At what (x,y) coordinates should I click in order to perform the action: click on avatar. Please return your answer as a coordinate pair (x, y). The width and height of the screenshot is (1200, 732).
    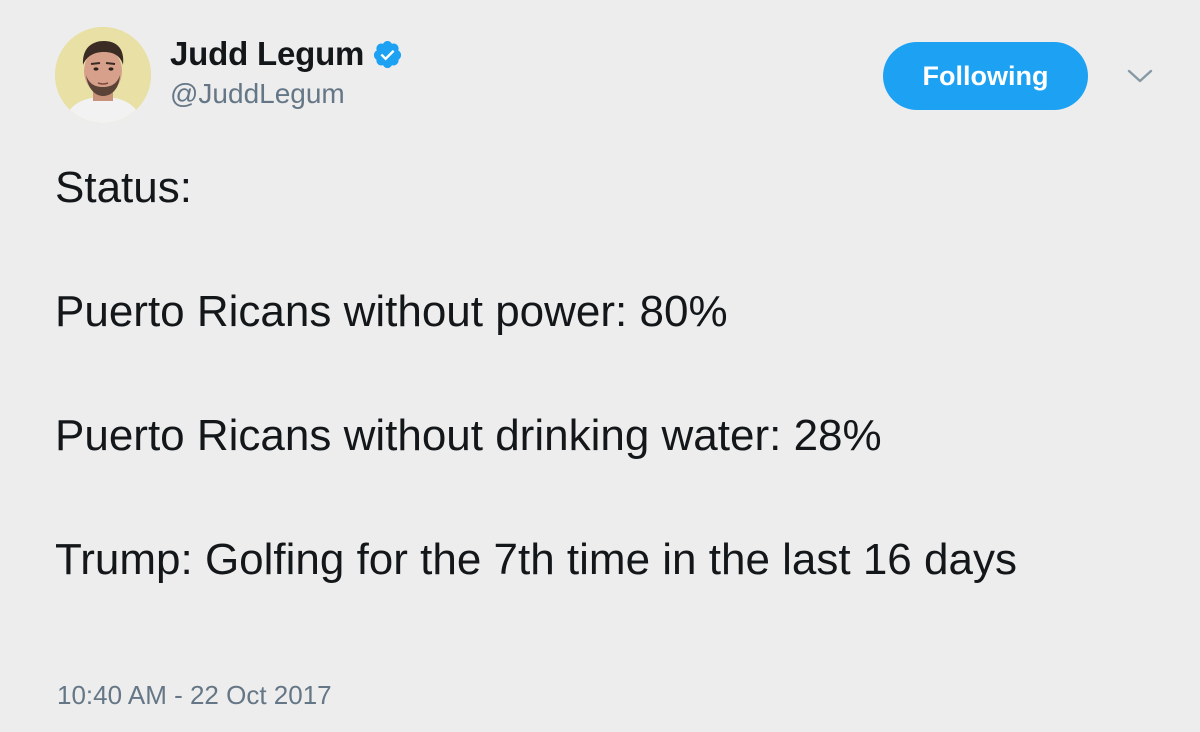
    Looking at the image, I should click on (103, 75).